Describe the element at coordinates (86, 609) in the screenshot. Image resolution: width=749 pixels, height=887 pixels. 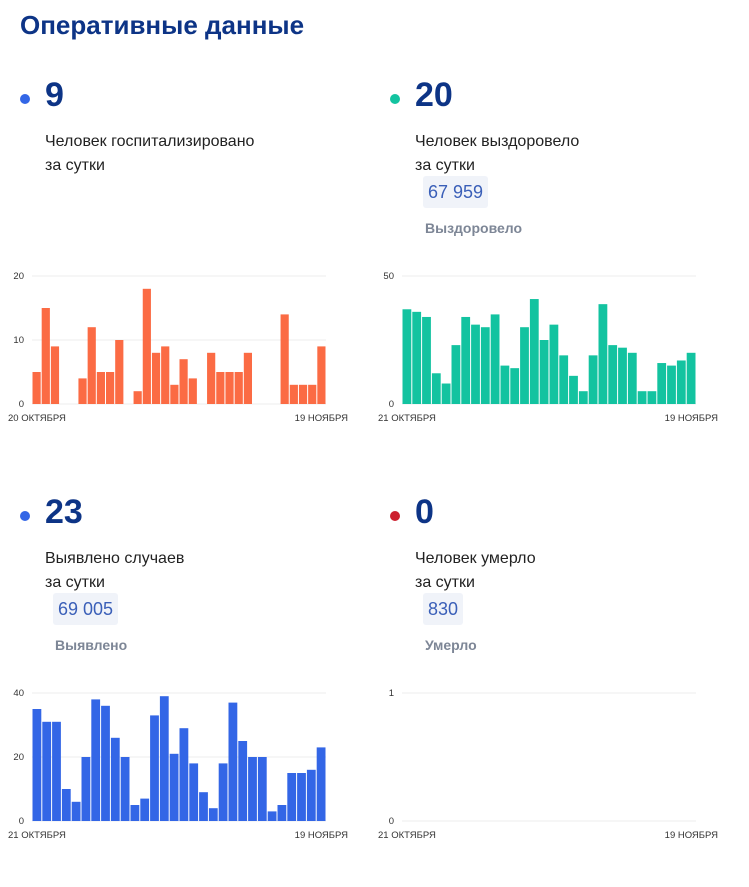
I see `detected-total: 69 005` at that location.